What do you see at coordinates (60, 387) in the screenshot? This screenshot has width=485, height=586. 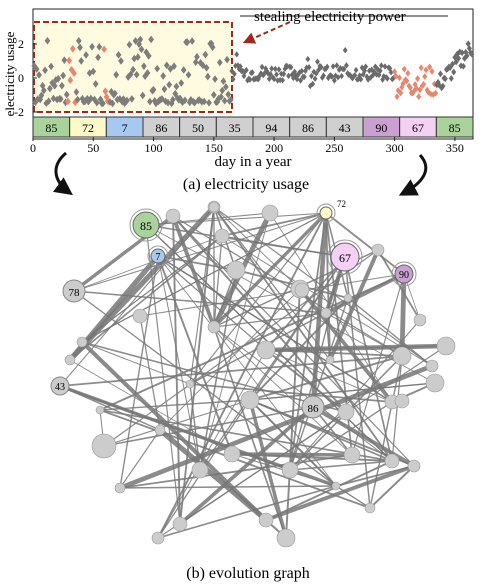 I see `node-label: 43` at bounding box center [60, 387].